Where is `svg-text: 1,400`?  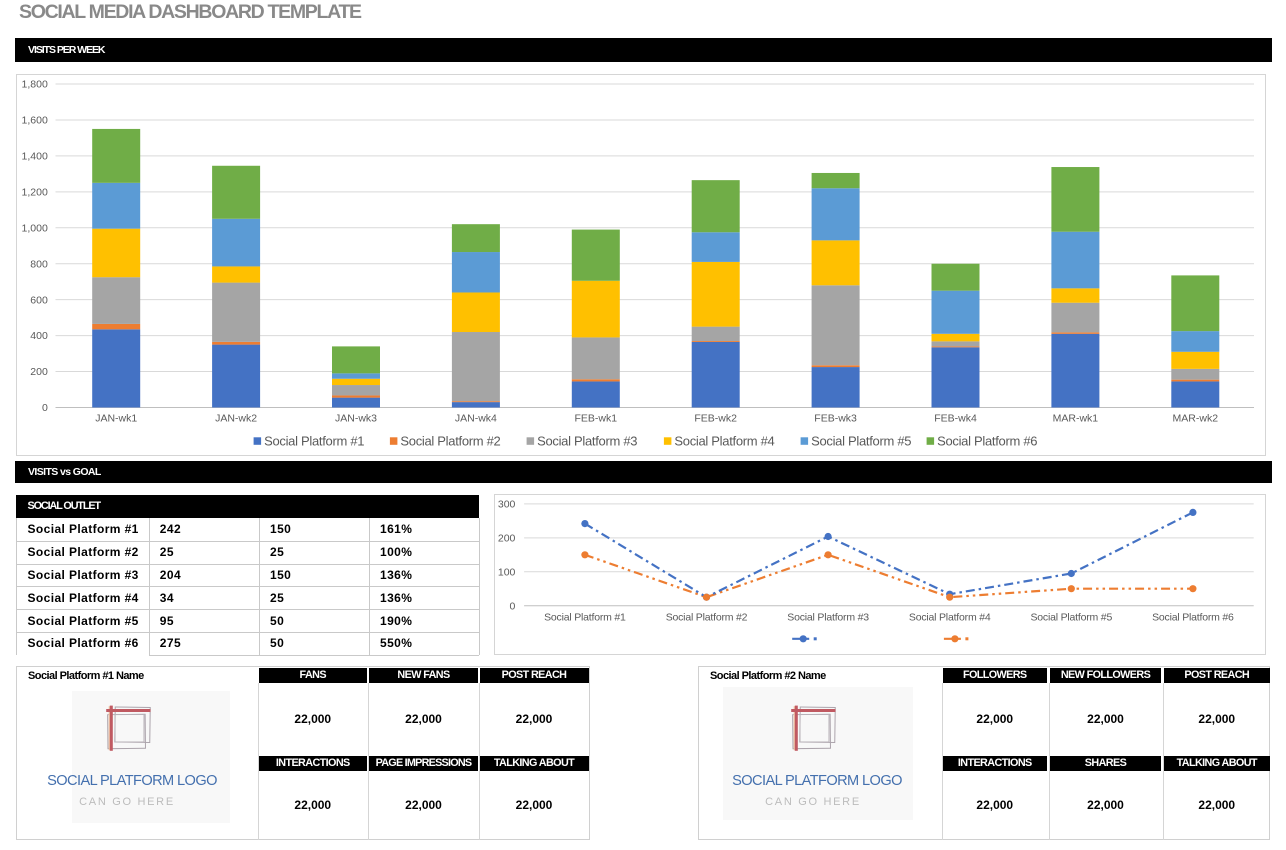 svg-text: 1,400 is located at coordinates (35, 156).